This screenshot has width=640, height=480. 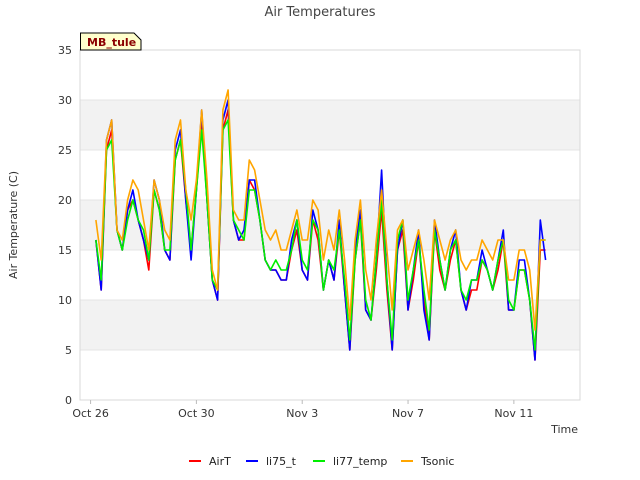 What do you see at coordinates (319, 12) in the screenshot?
I see `chart-title: Air Temperatures` at bounding box center [319, 12].